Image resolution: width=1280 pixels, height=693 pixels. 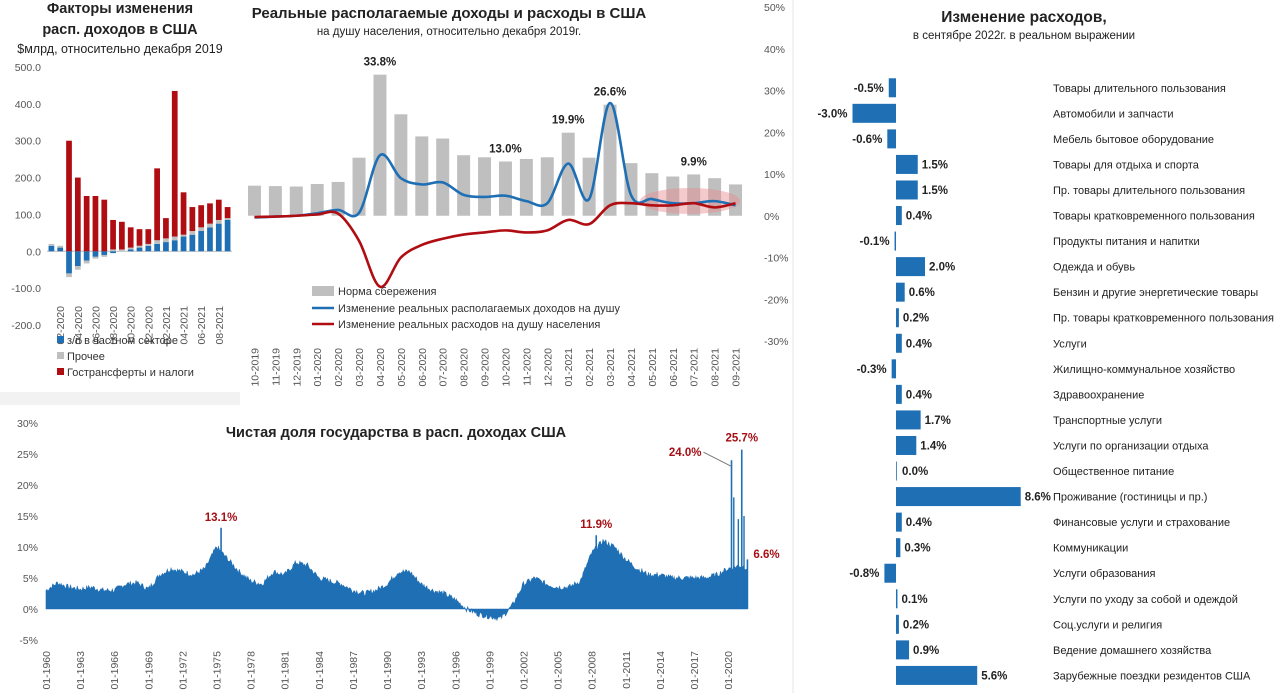 What do you see at coordinates (221, 518) in the screenshot?
I see `peak-value-label: 13.1%` at bounding box center [221, 518].